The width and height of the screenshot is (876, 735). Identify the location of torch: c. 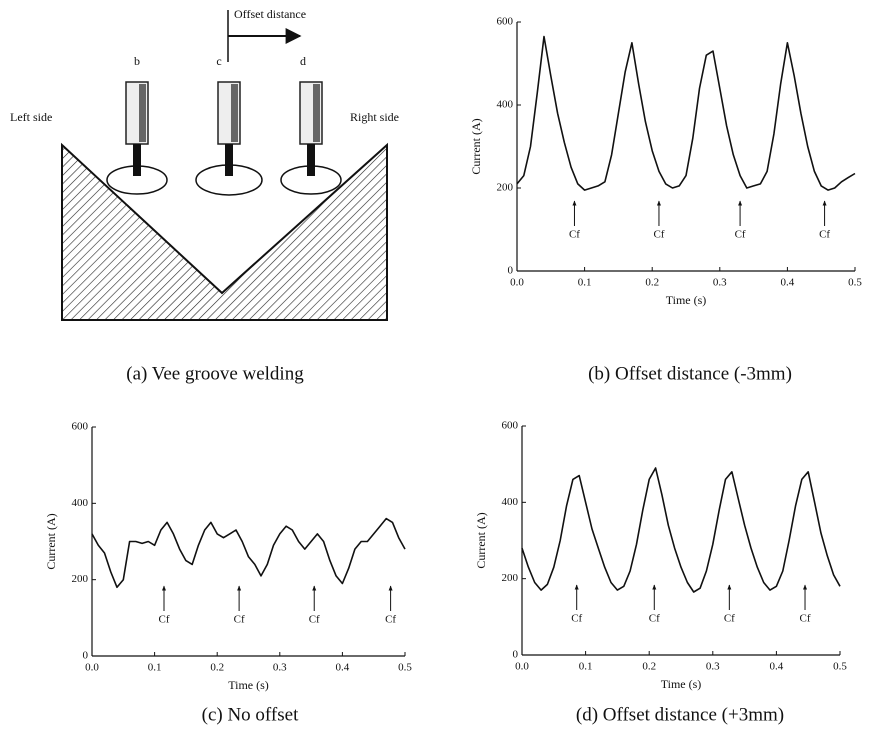
(229, 125).